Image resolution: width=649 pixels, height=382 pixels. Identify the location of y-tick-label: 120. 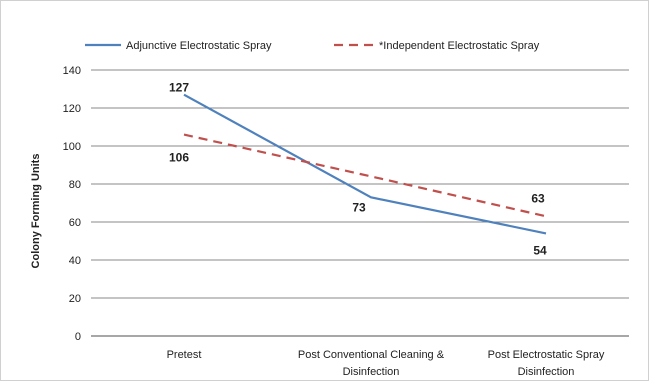
(72, 109).